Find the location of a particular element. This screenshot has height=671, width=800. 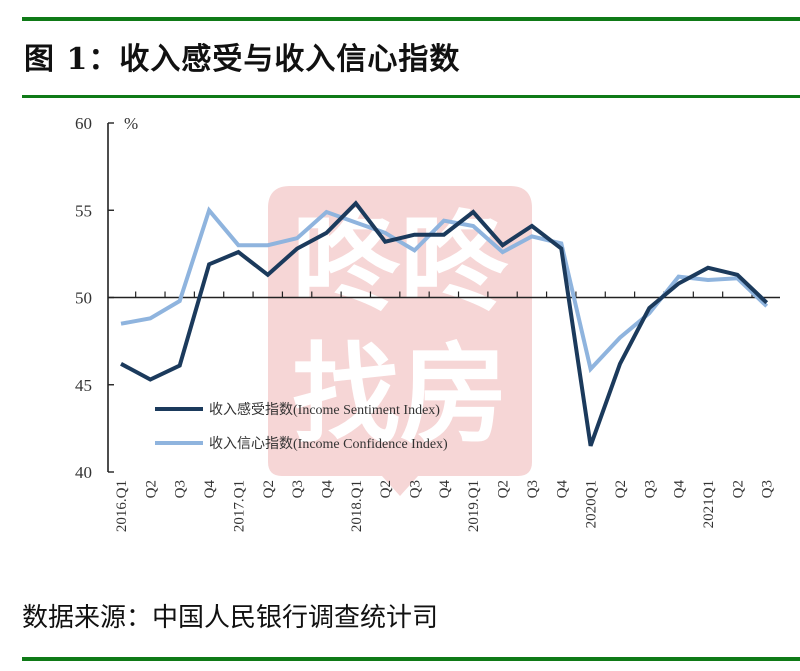

y-tick-label: 50 is located at coordinates (83, 298).